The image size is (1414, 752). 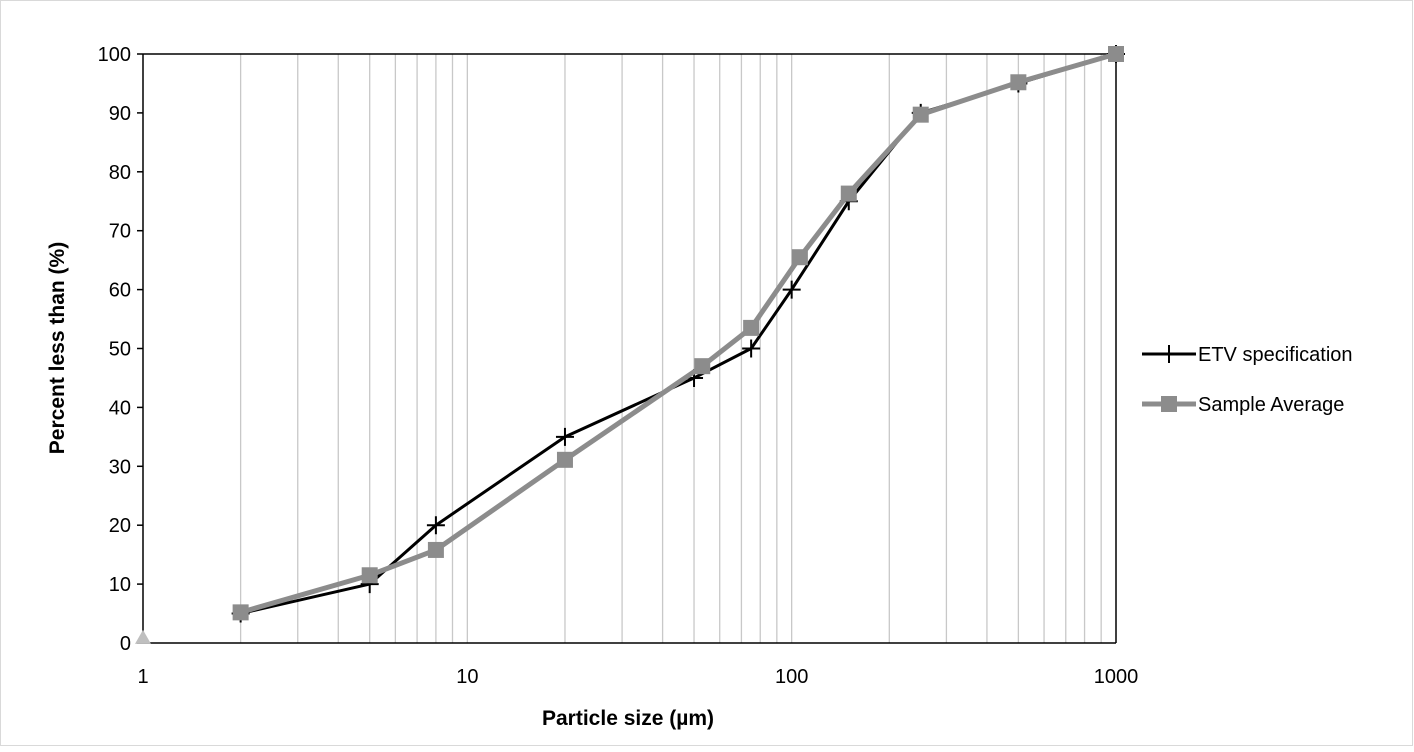 What do you see at coordinates (120, 350) in the screenshot?
I see `y-tick-label: 50` at bounding box center [120, 350].